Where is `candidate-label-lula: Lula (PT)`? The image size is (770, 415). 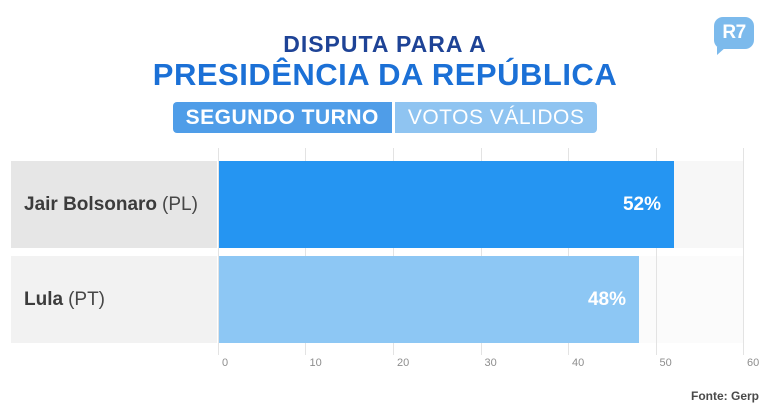
candidate-label-lula: Lula (PT) is located at coordinates (114, 299).